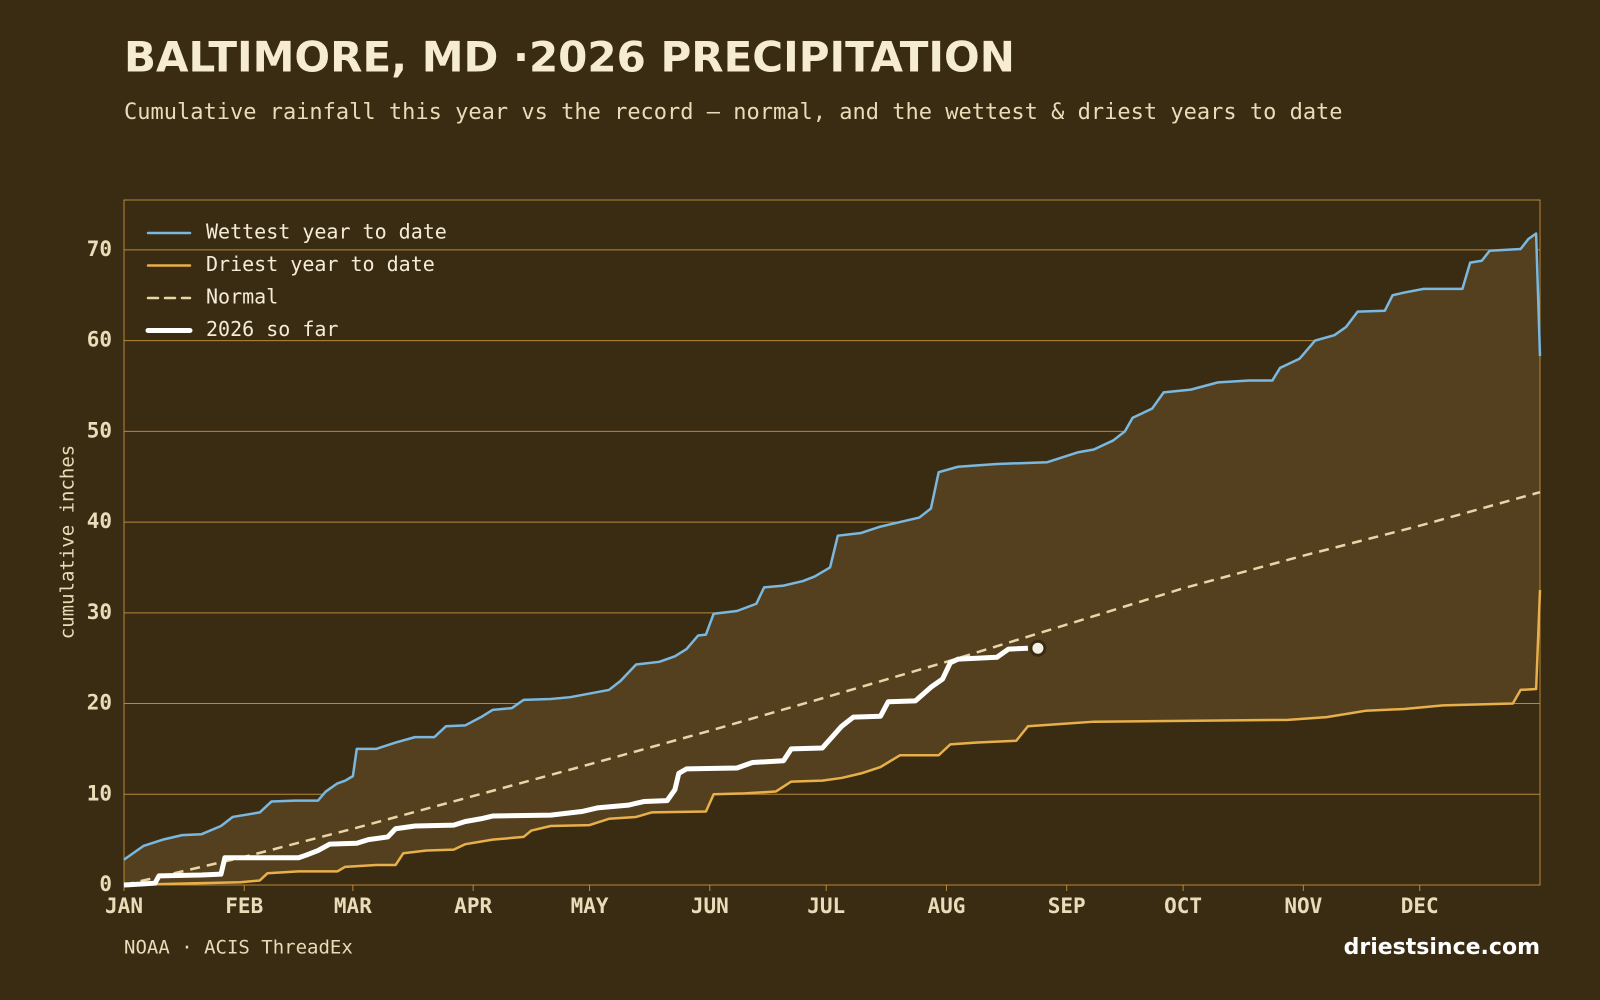 The height and width of the screenshot is (1000, 1600). I want to click on y-tick-label: 70, so click(99, 249).